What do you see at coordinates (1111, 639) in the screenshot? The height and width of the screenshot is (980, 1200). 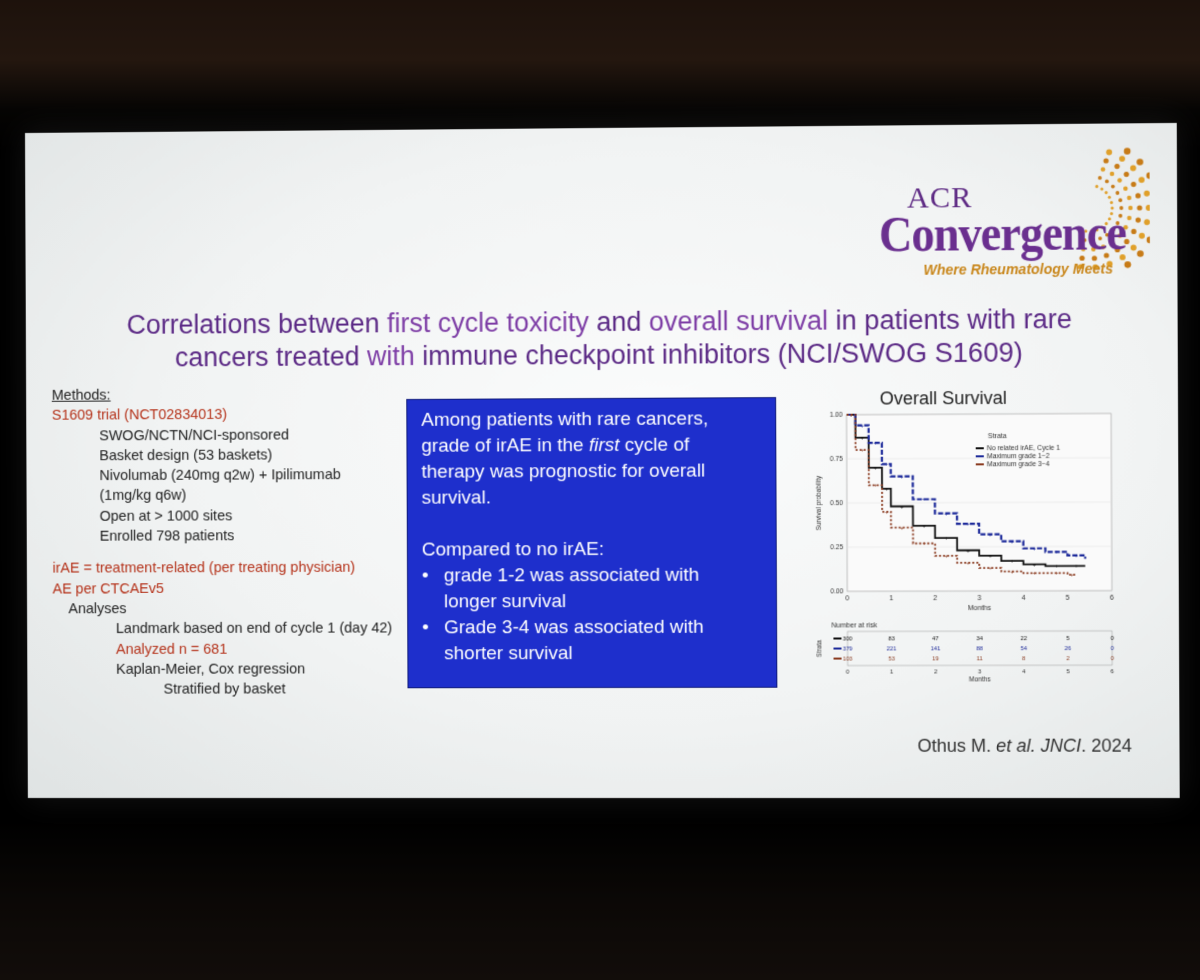 I see `risk-count: 0` at bounding box center [1111, 639].